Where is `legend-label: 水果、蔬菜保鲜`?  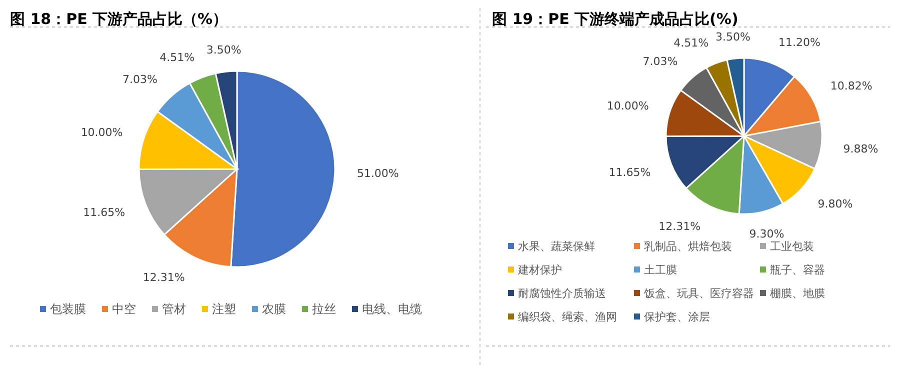
legend-label: 水果、蔬菜保鲜 is located at coordinates (556, 246).